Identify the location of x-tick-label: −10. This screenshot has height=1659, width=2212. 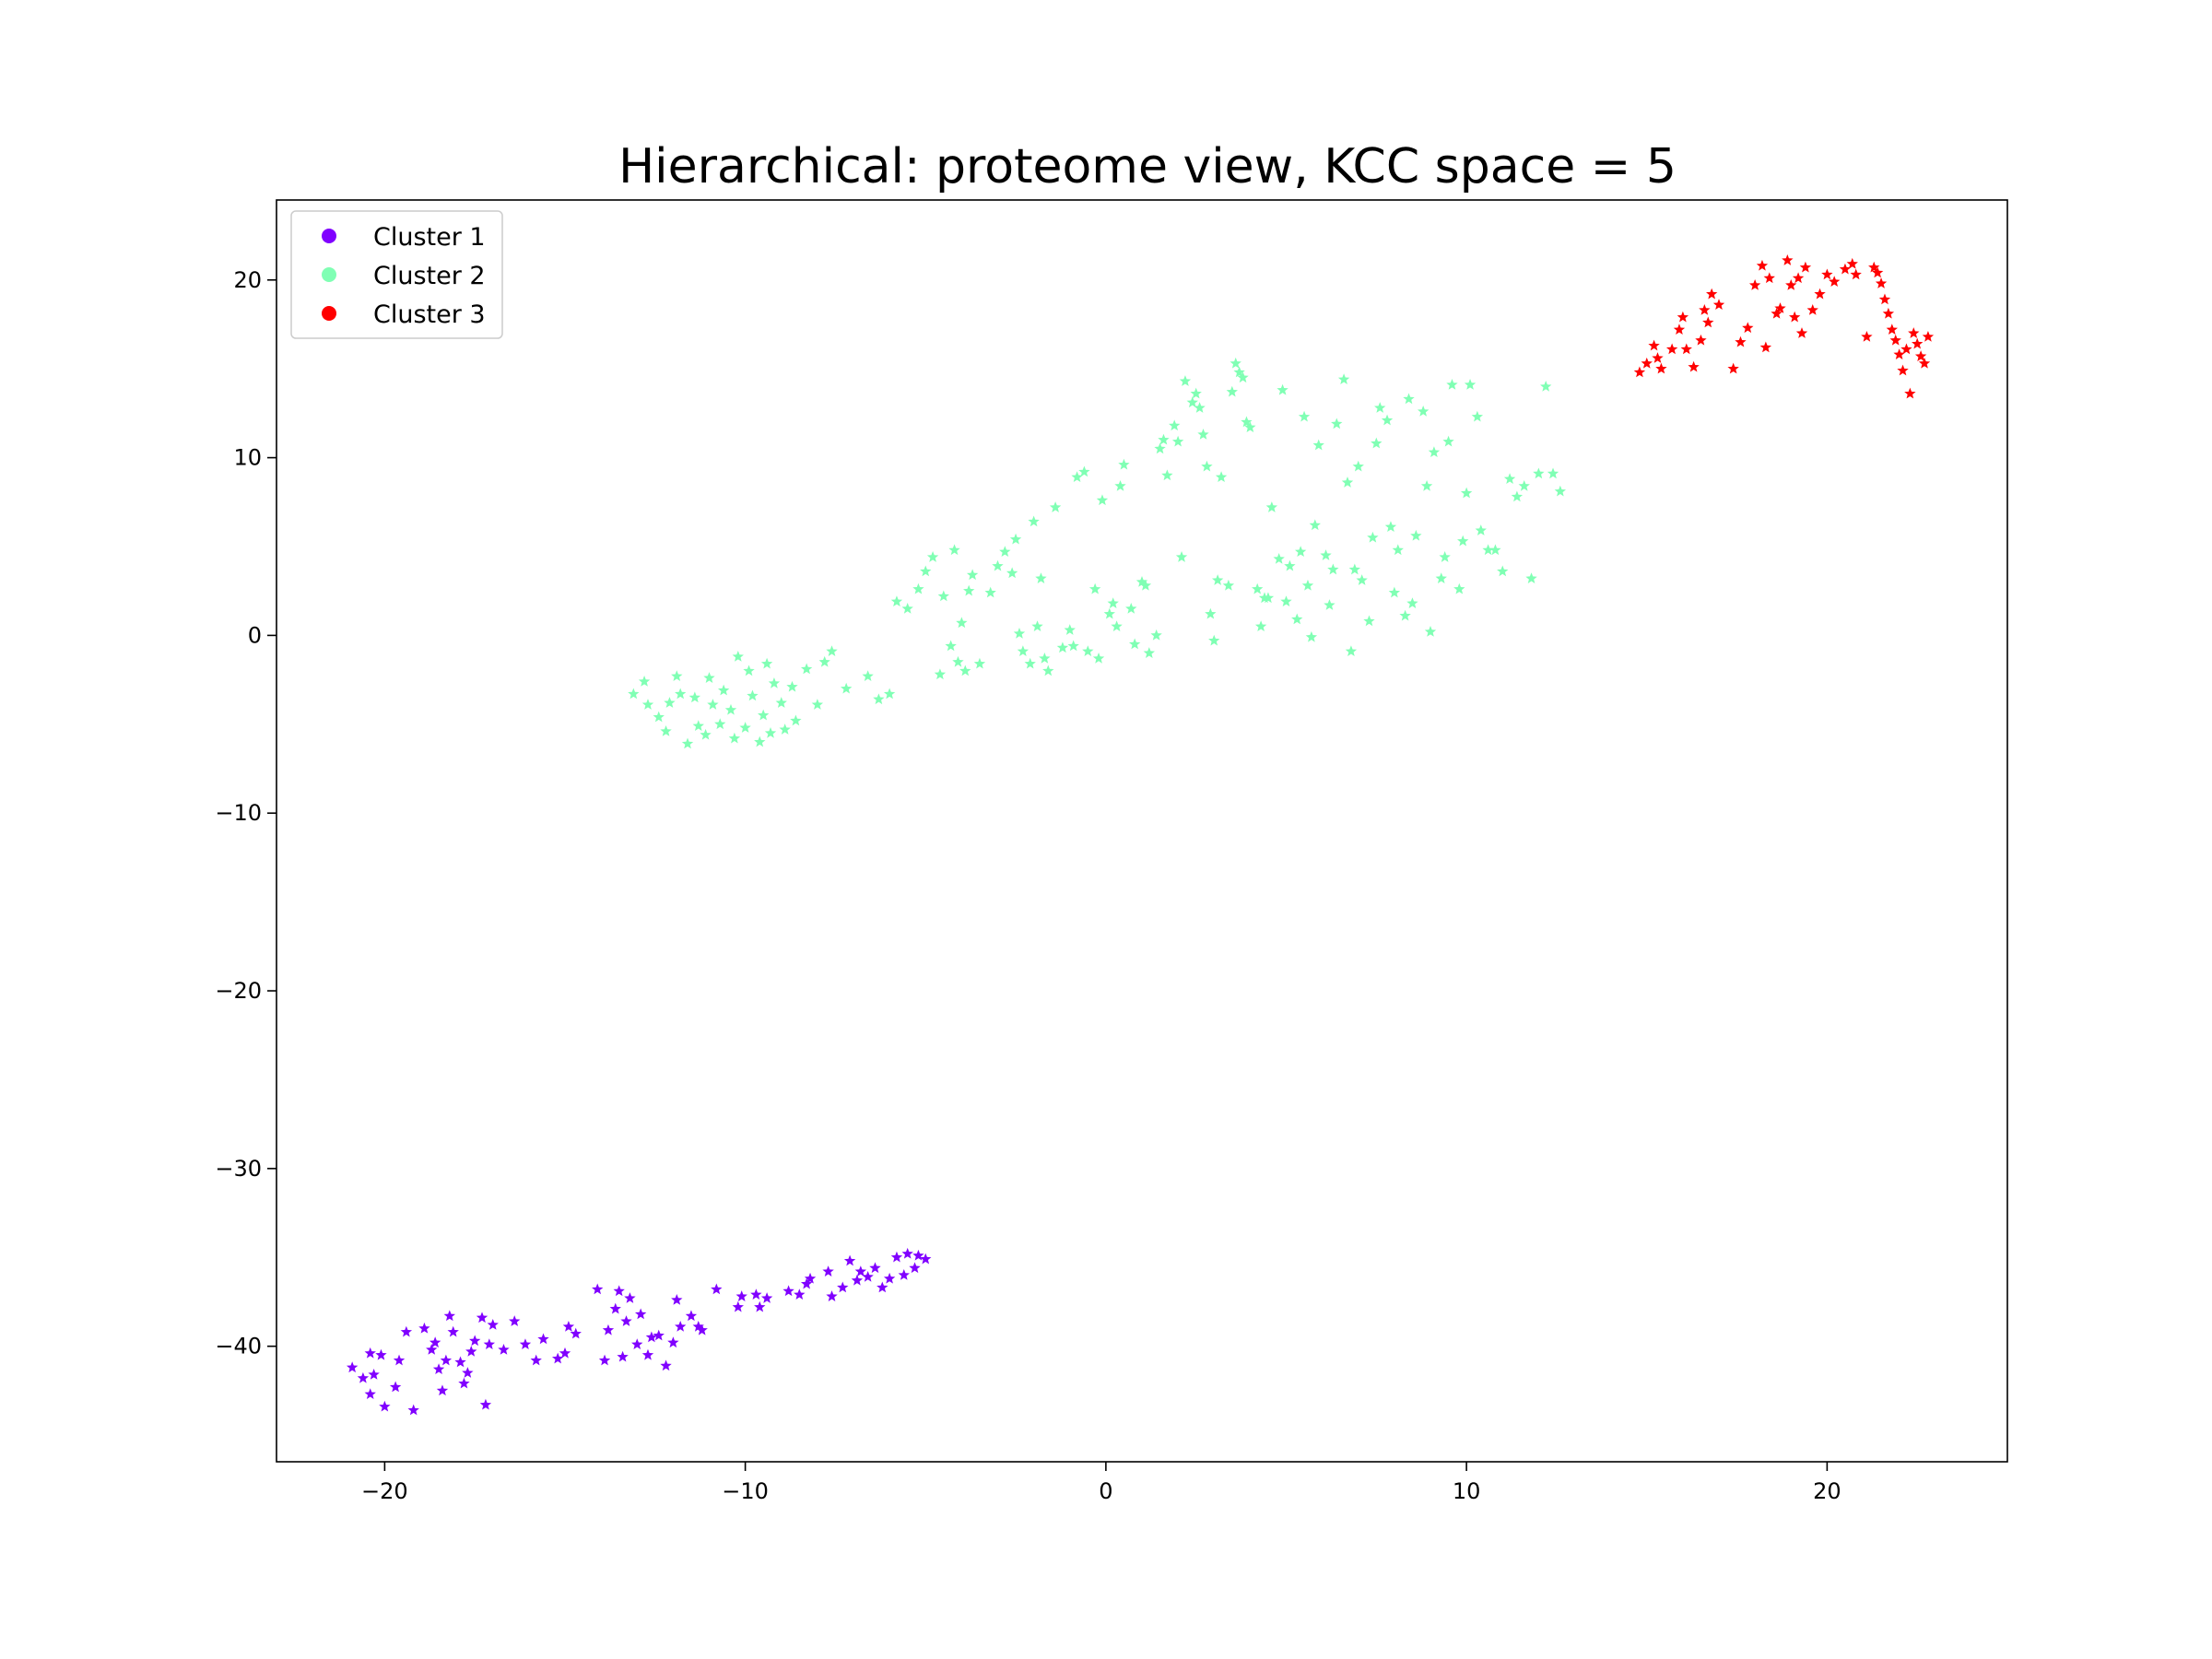
(745, 1491).